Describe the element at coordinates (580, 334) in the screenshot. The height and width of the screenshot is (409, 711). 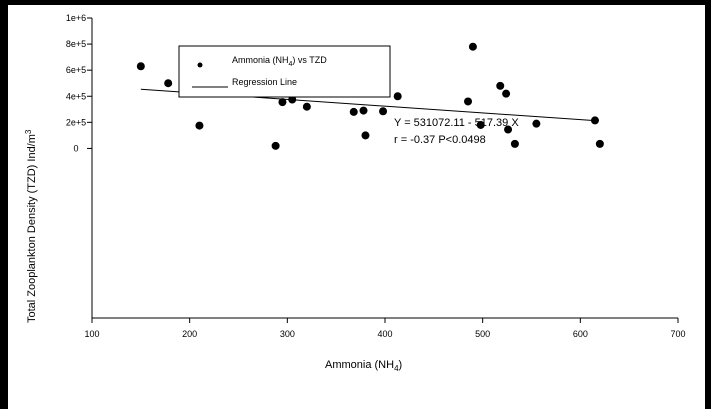
I see `x-tick-label: 600` at that location.